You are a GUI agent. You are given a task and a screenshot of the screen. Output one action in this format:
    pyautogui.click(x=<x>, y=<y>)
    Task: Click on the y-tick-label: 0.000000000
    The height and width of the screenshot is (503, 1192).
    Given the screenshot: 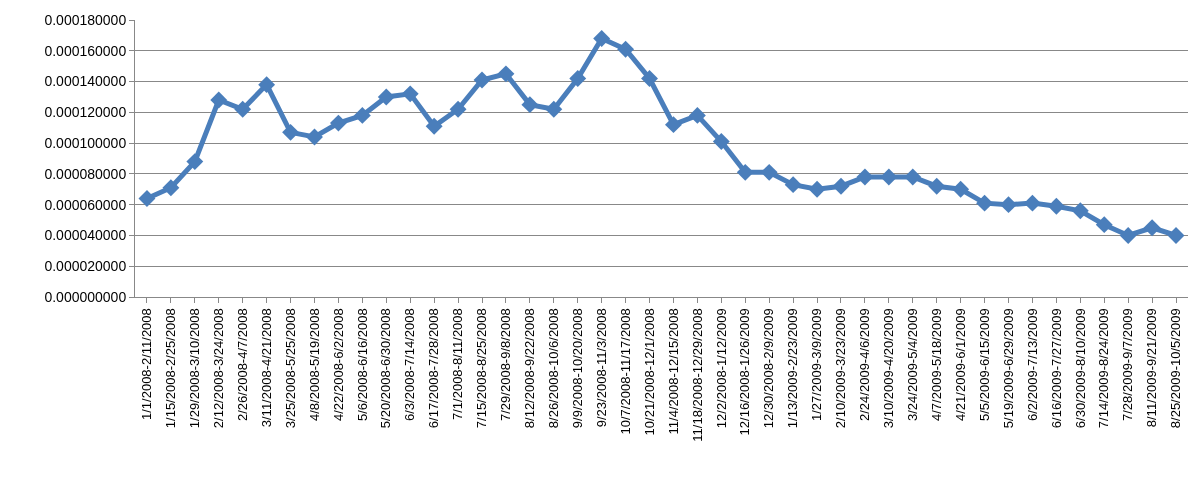 What is the action you would take?
    pyautogui.click(x=85, y=296)
    